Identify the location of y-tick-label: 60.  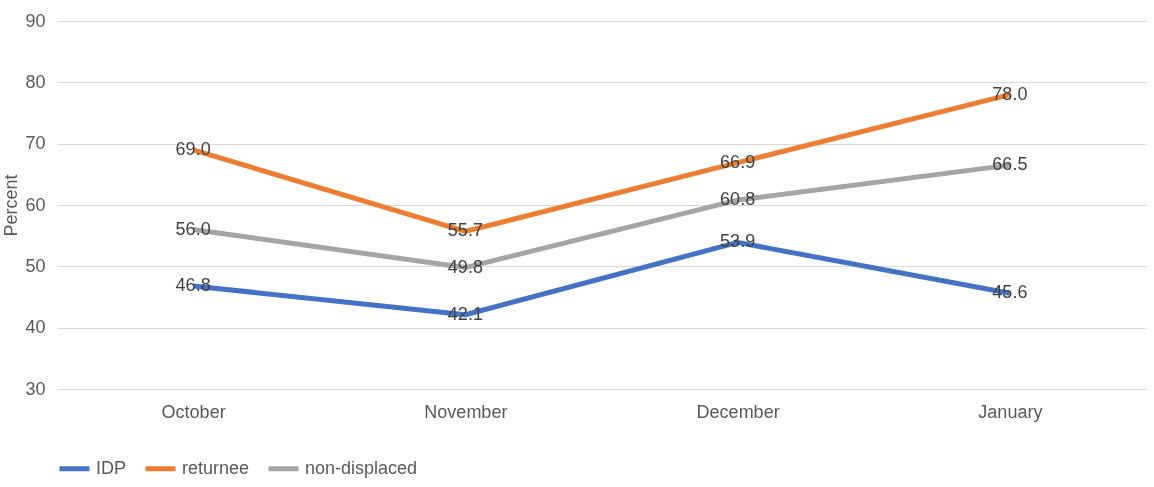
(35, 204).